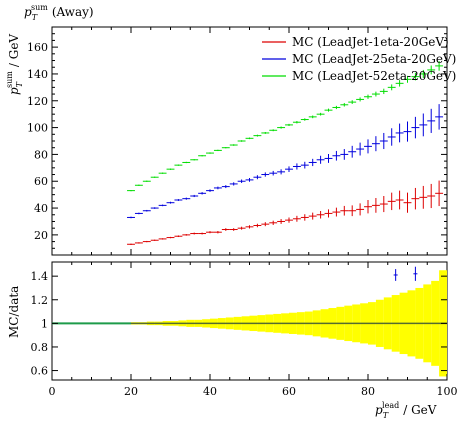 This screenshot has height=422, width=461. Describe the element at coordinates (40, 347) in the screenshot. I see `ratio-y-tick-label: 0.8` at that location.